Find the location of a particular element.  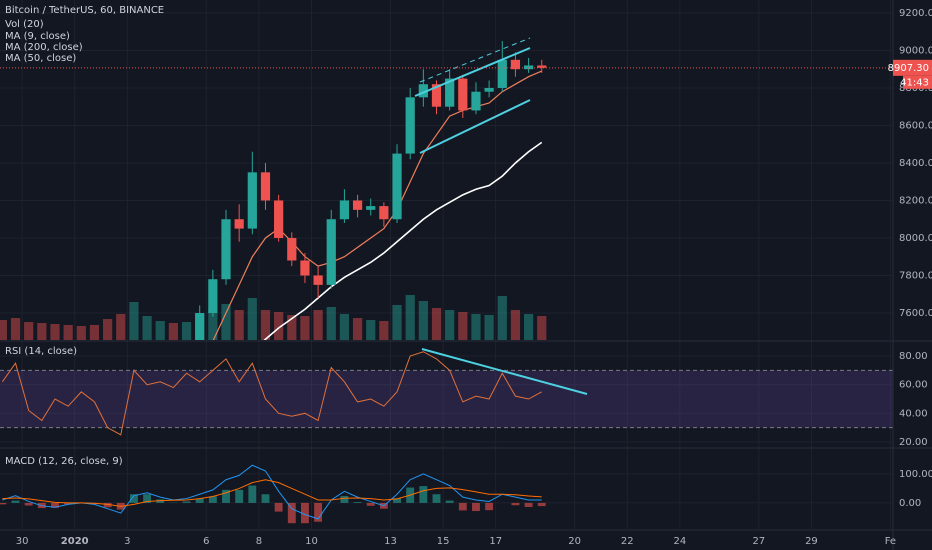

series-line is located at coordinates (271, 393).